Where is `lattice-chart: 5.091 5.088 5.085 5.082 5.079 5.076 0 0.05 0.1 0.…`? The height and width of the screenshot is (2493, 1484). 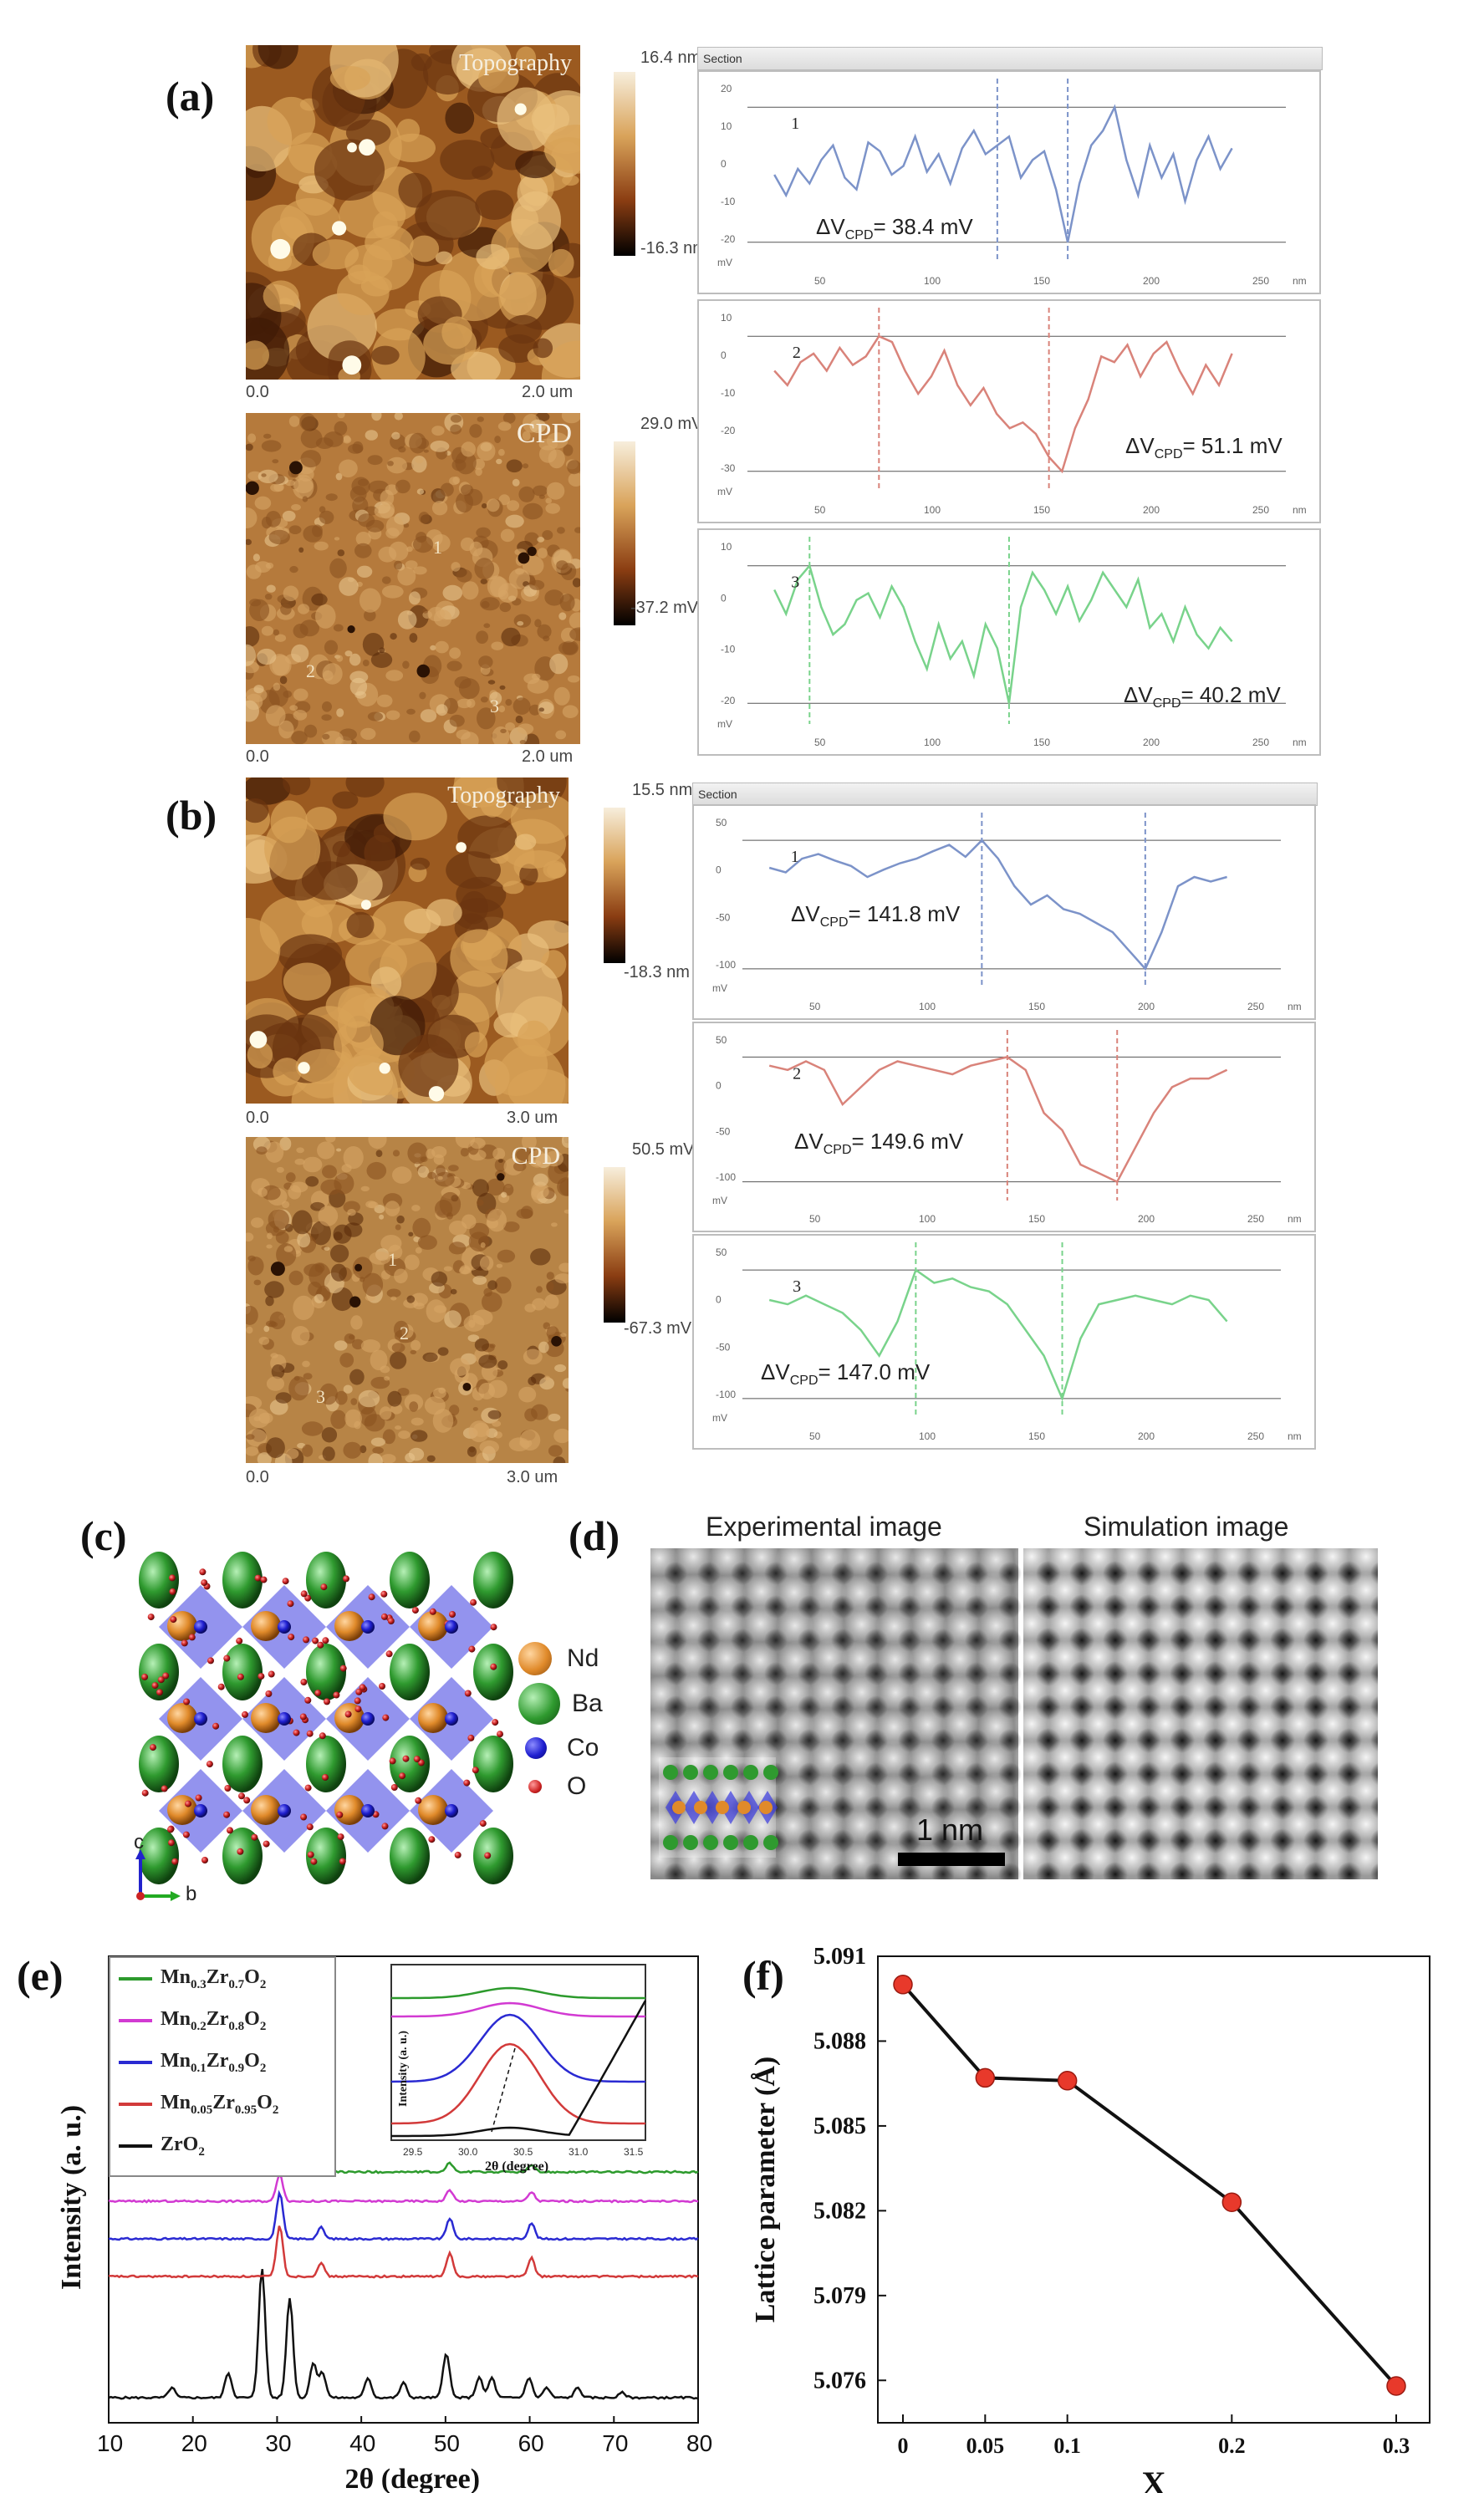 lattice-chart: 5.091 5.088 5.085 5.082 5.079 5.076 0 0.05 0.1 0.… is located at coordinates (1090, 2218).